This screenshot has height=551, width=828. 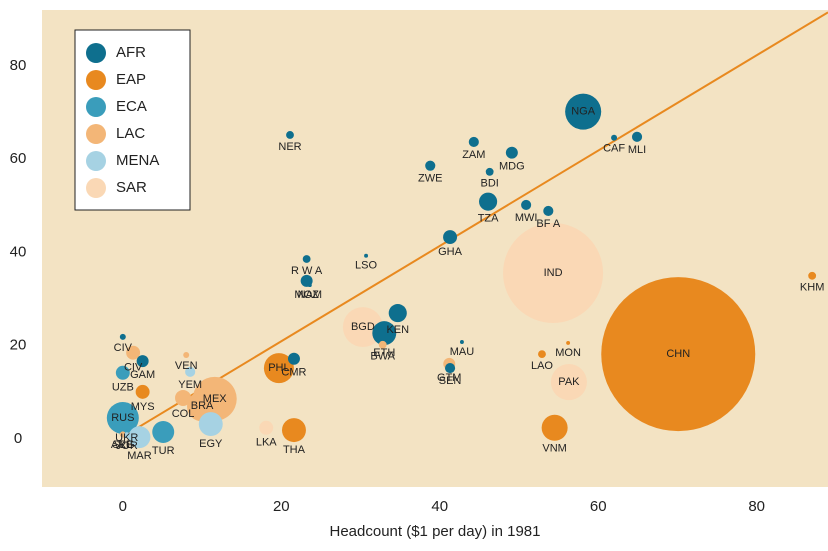 What do you see at coordinates (215, 399) in the screenshot?
I see `point-label: MEX` at bounding box center [215, 399].